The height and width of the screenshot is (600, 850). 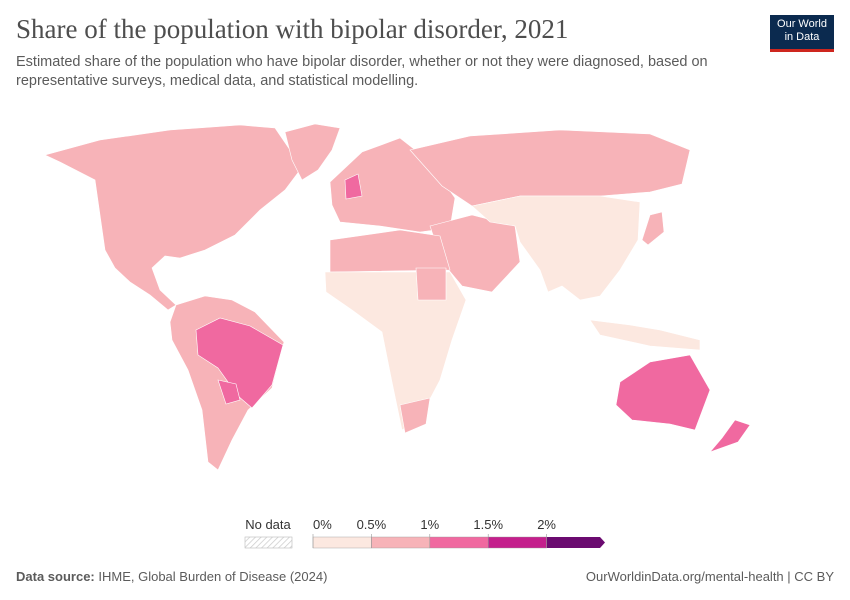 What do you see at coordinates (424, 533) in the screenshot?
I see `legend: No data 0% 0.5% 1% 1.5% 2%` at bounding box center [424, 533].